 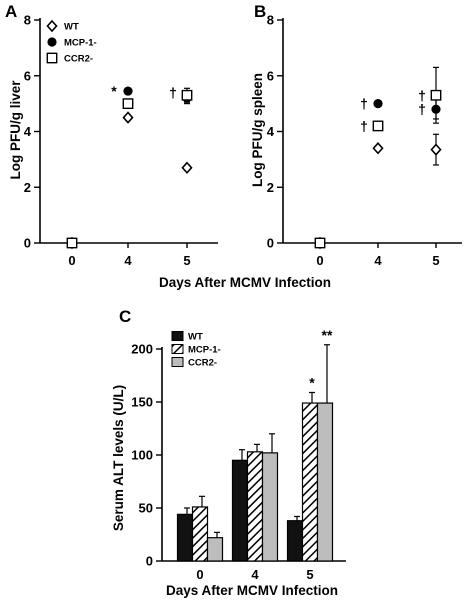 What do you see at coordinates (257, 130) in the screenshot?
I see `panel-b-y-axis-title: Log PFU/g spleen` at bounding box center [257, 130].